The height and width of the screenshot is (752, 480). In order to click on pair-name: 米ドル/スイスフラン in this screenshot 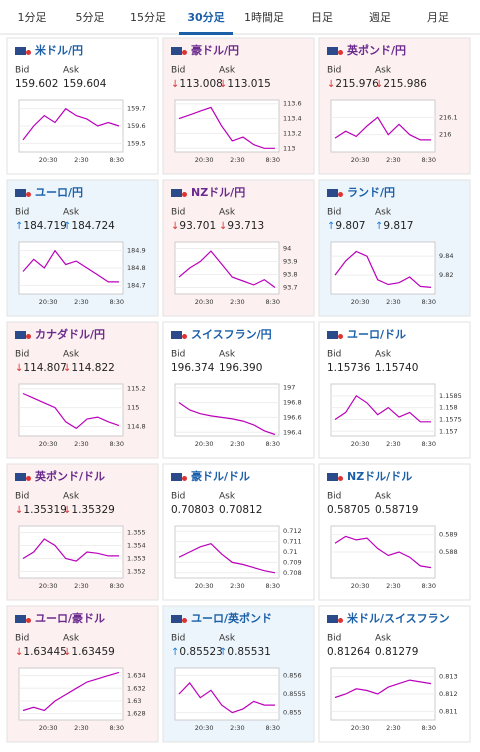, I will do `click(398, 618)`.